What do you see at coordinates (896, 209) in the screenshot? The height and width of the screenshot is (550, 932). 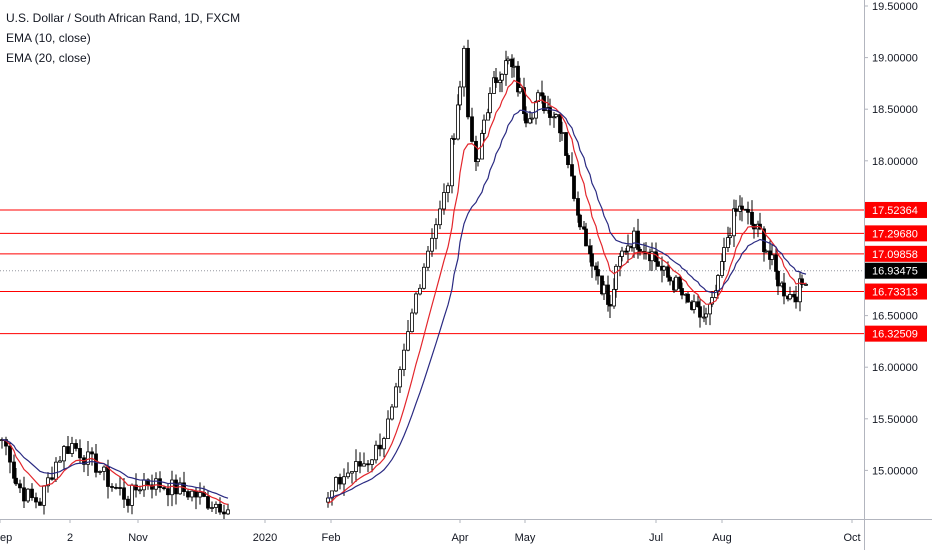 I see `level-price-tag` at bounding box center [896, 209].